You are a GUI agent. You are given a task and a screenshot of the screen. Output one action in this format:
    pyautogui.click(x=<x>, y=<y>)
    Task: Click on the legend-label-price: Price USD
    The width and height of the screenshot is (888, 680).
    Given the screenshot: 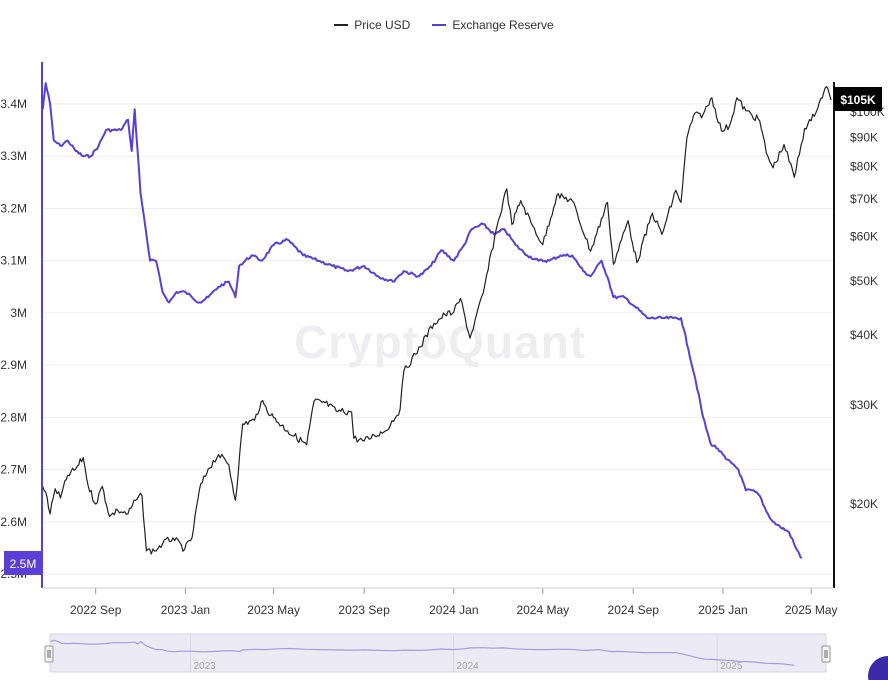 What is the action you would take?
    pyautogui.click(x=382, y=25)
    